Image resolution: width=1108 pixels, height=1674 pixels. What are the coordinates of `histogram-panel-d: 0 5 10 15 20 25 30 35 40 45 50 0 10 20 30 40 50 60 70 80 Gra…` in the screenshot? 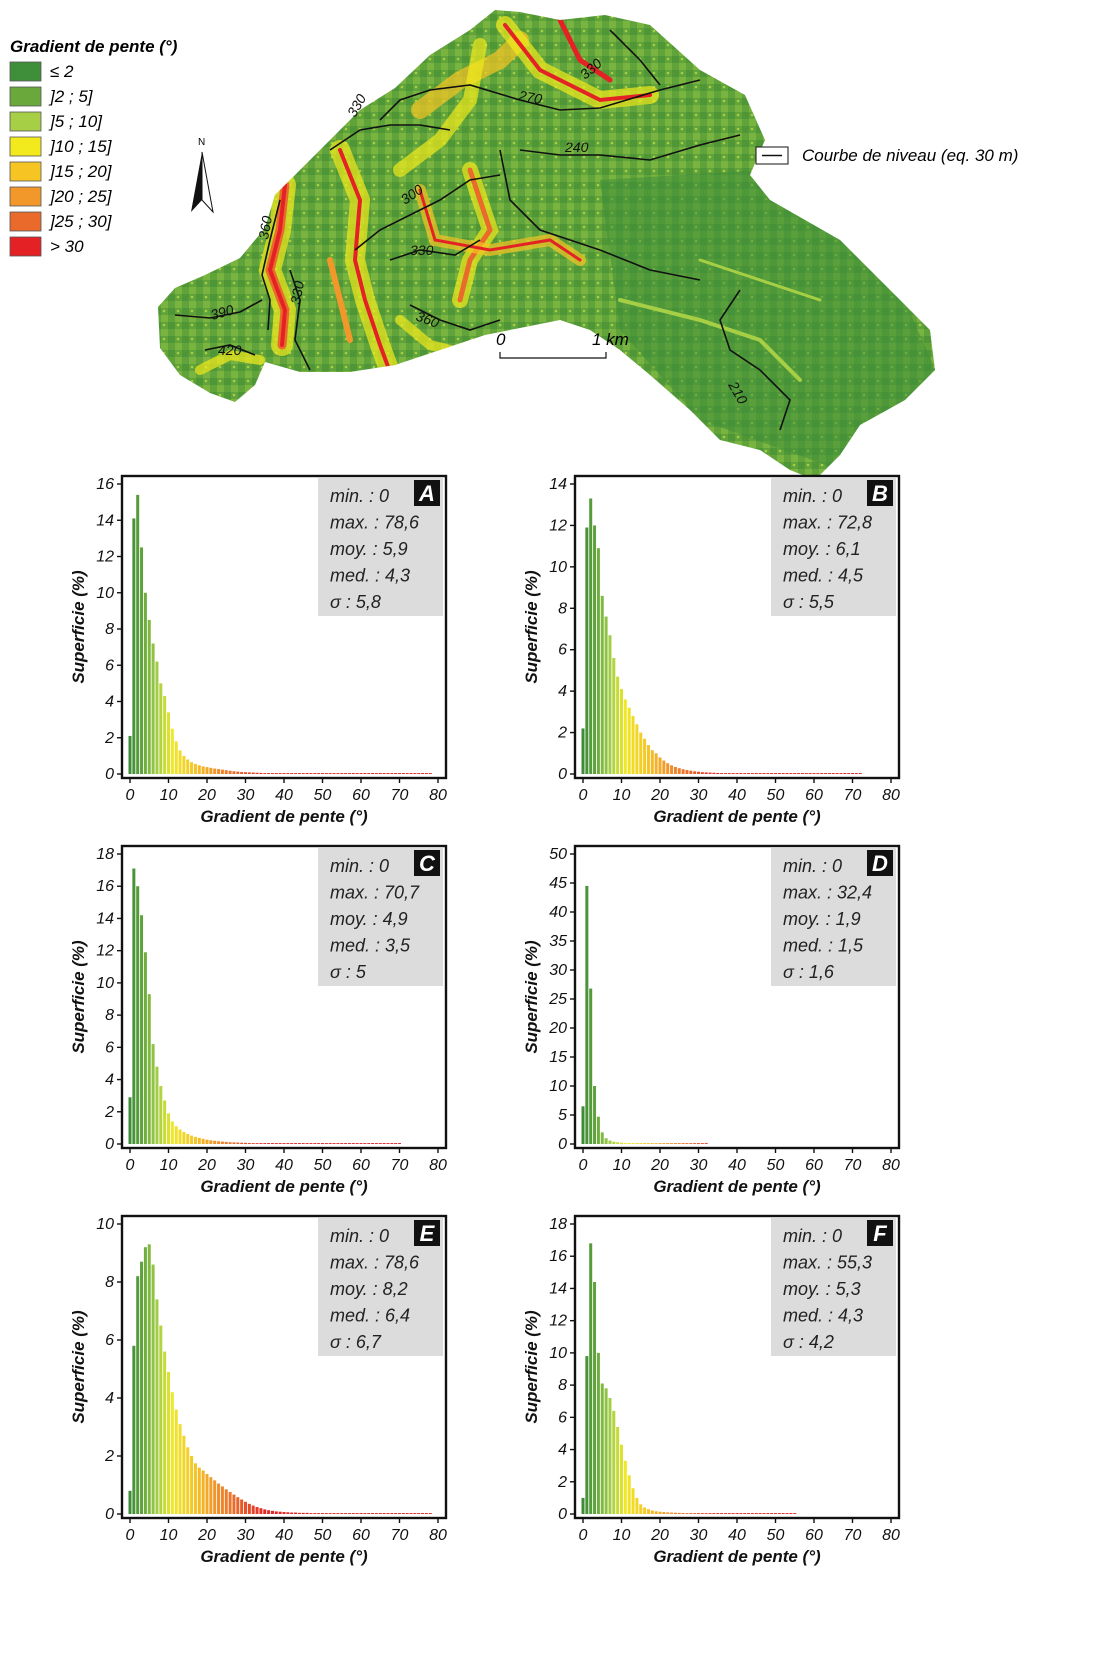 It's located at (718, 1018).